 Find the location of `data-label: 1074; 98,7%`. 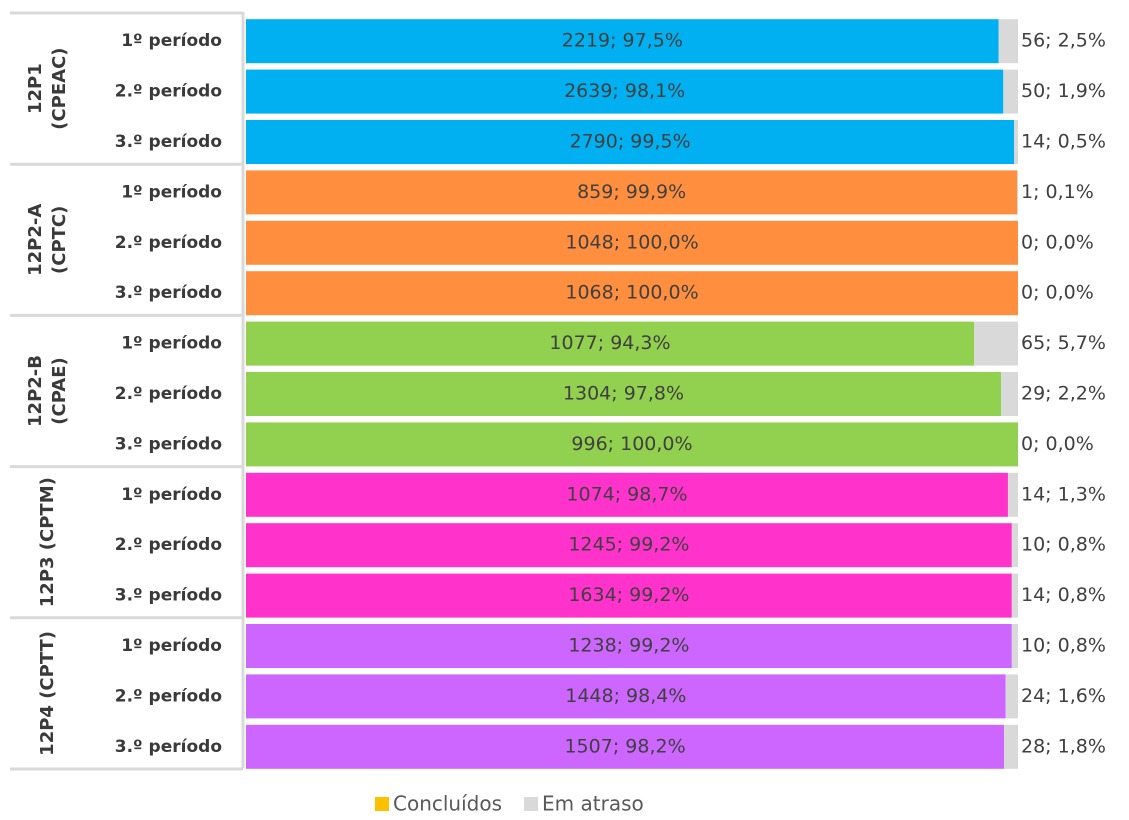

data-label: 1074; 98,7% is located at coordinates (626, 494).